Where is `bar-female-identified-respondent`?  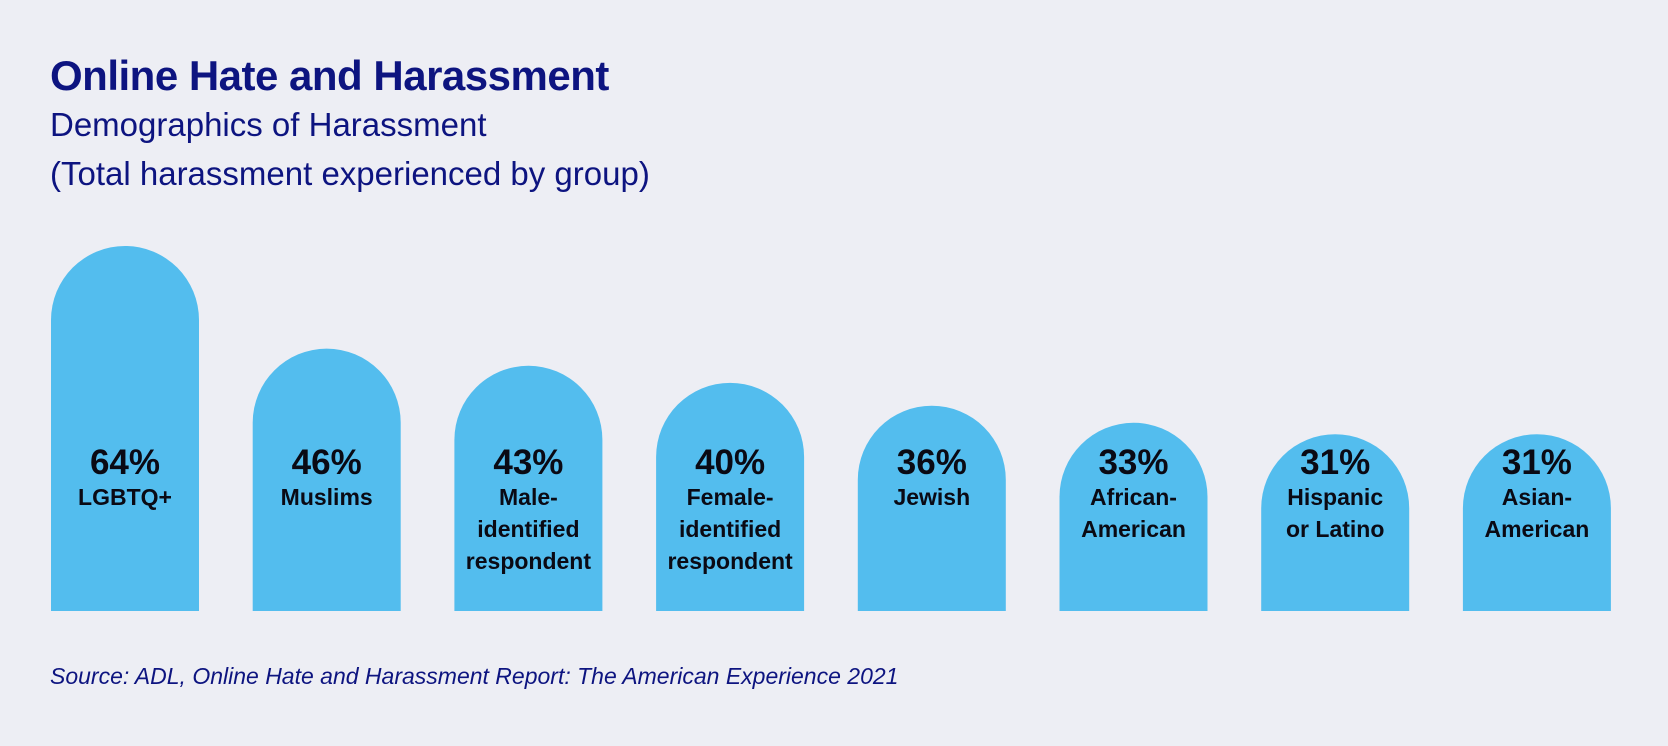
bar-female-identified-respondent is located at coordinates (730, 496).